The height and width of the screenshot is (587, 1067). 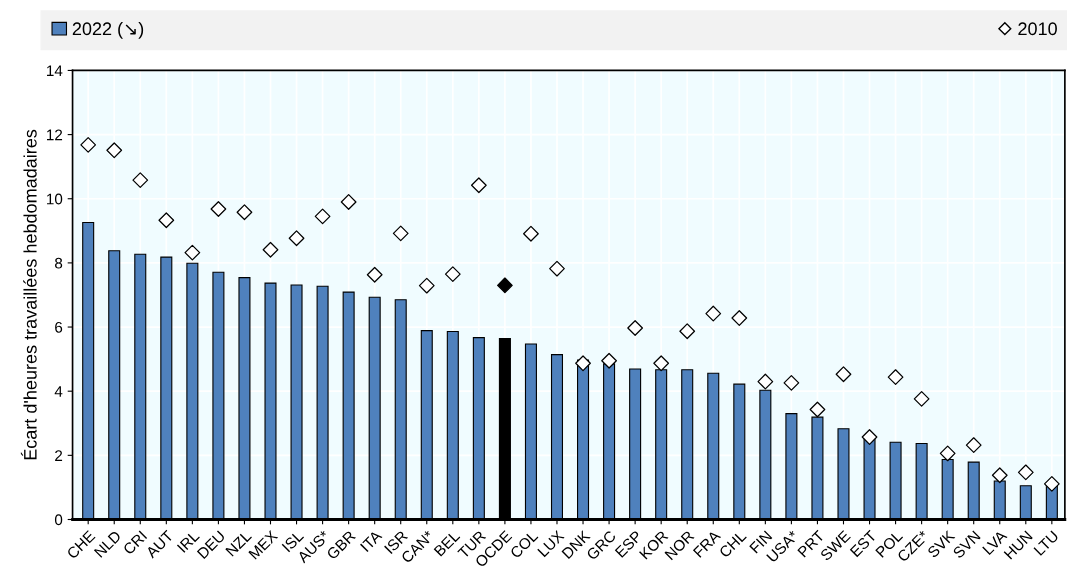 What do you see at coordinates (55, 70) in the screenshot?
I see `y-tick-label: 14` at bounding box center [55, 70].